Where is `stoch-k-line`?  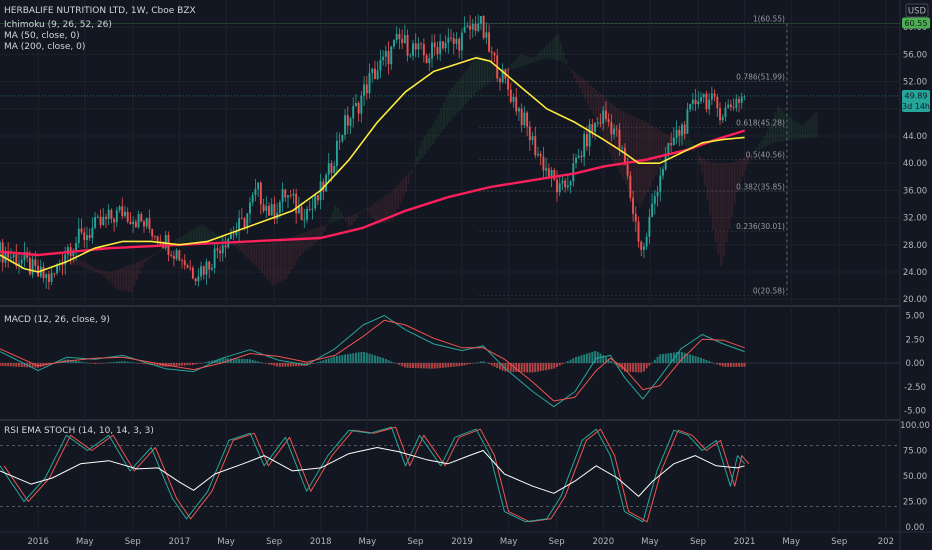 stoch-k-line is located at coordinates (372, 474).